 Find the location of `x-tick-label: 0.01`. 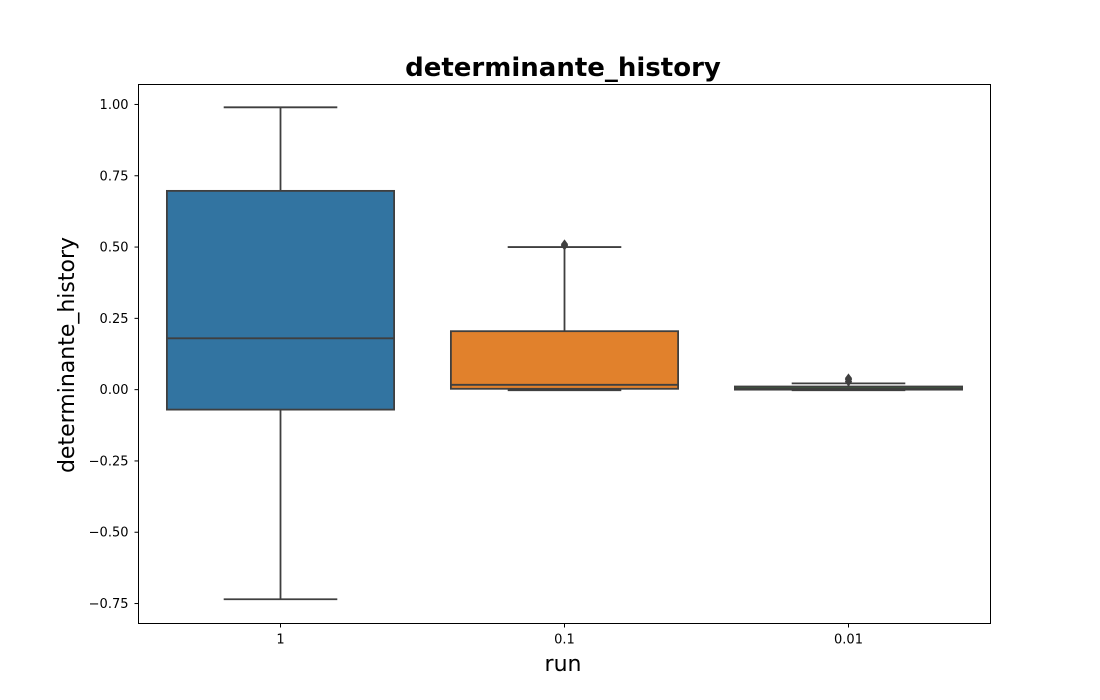

x-tick-label: 0.01 is located at coordinates (848, 640).